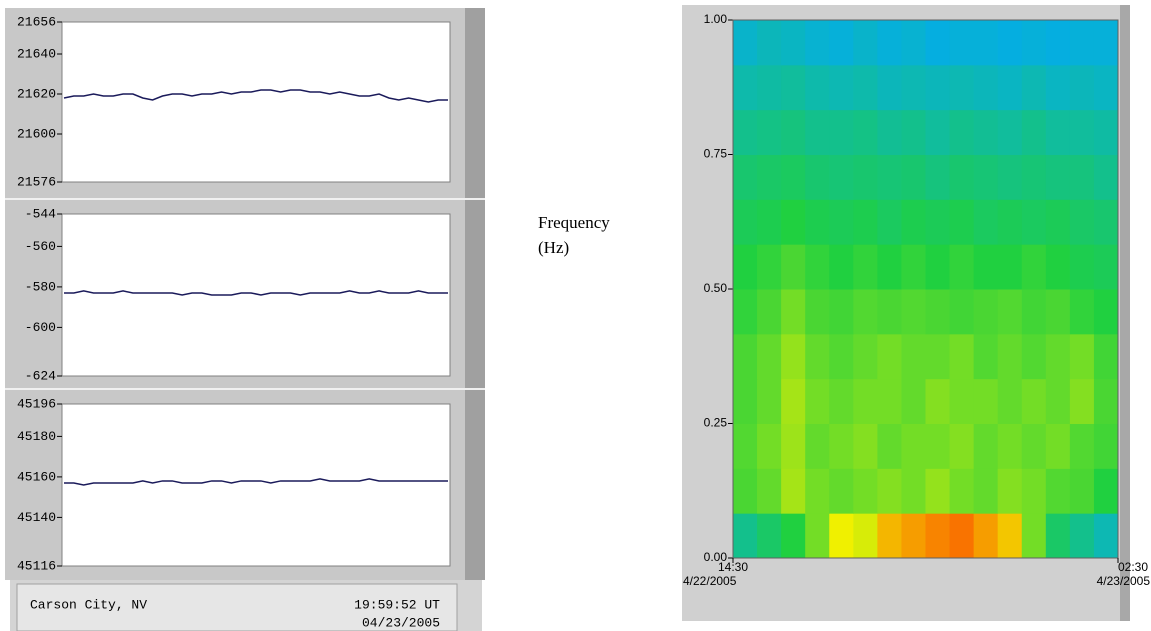  I want to click on y-tick-label: 0.25, so click(716, 423).